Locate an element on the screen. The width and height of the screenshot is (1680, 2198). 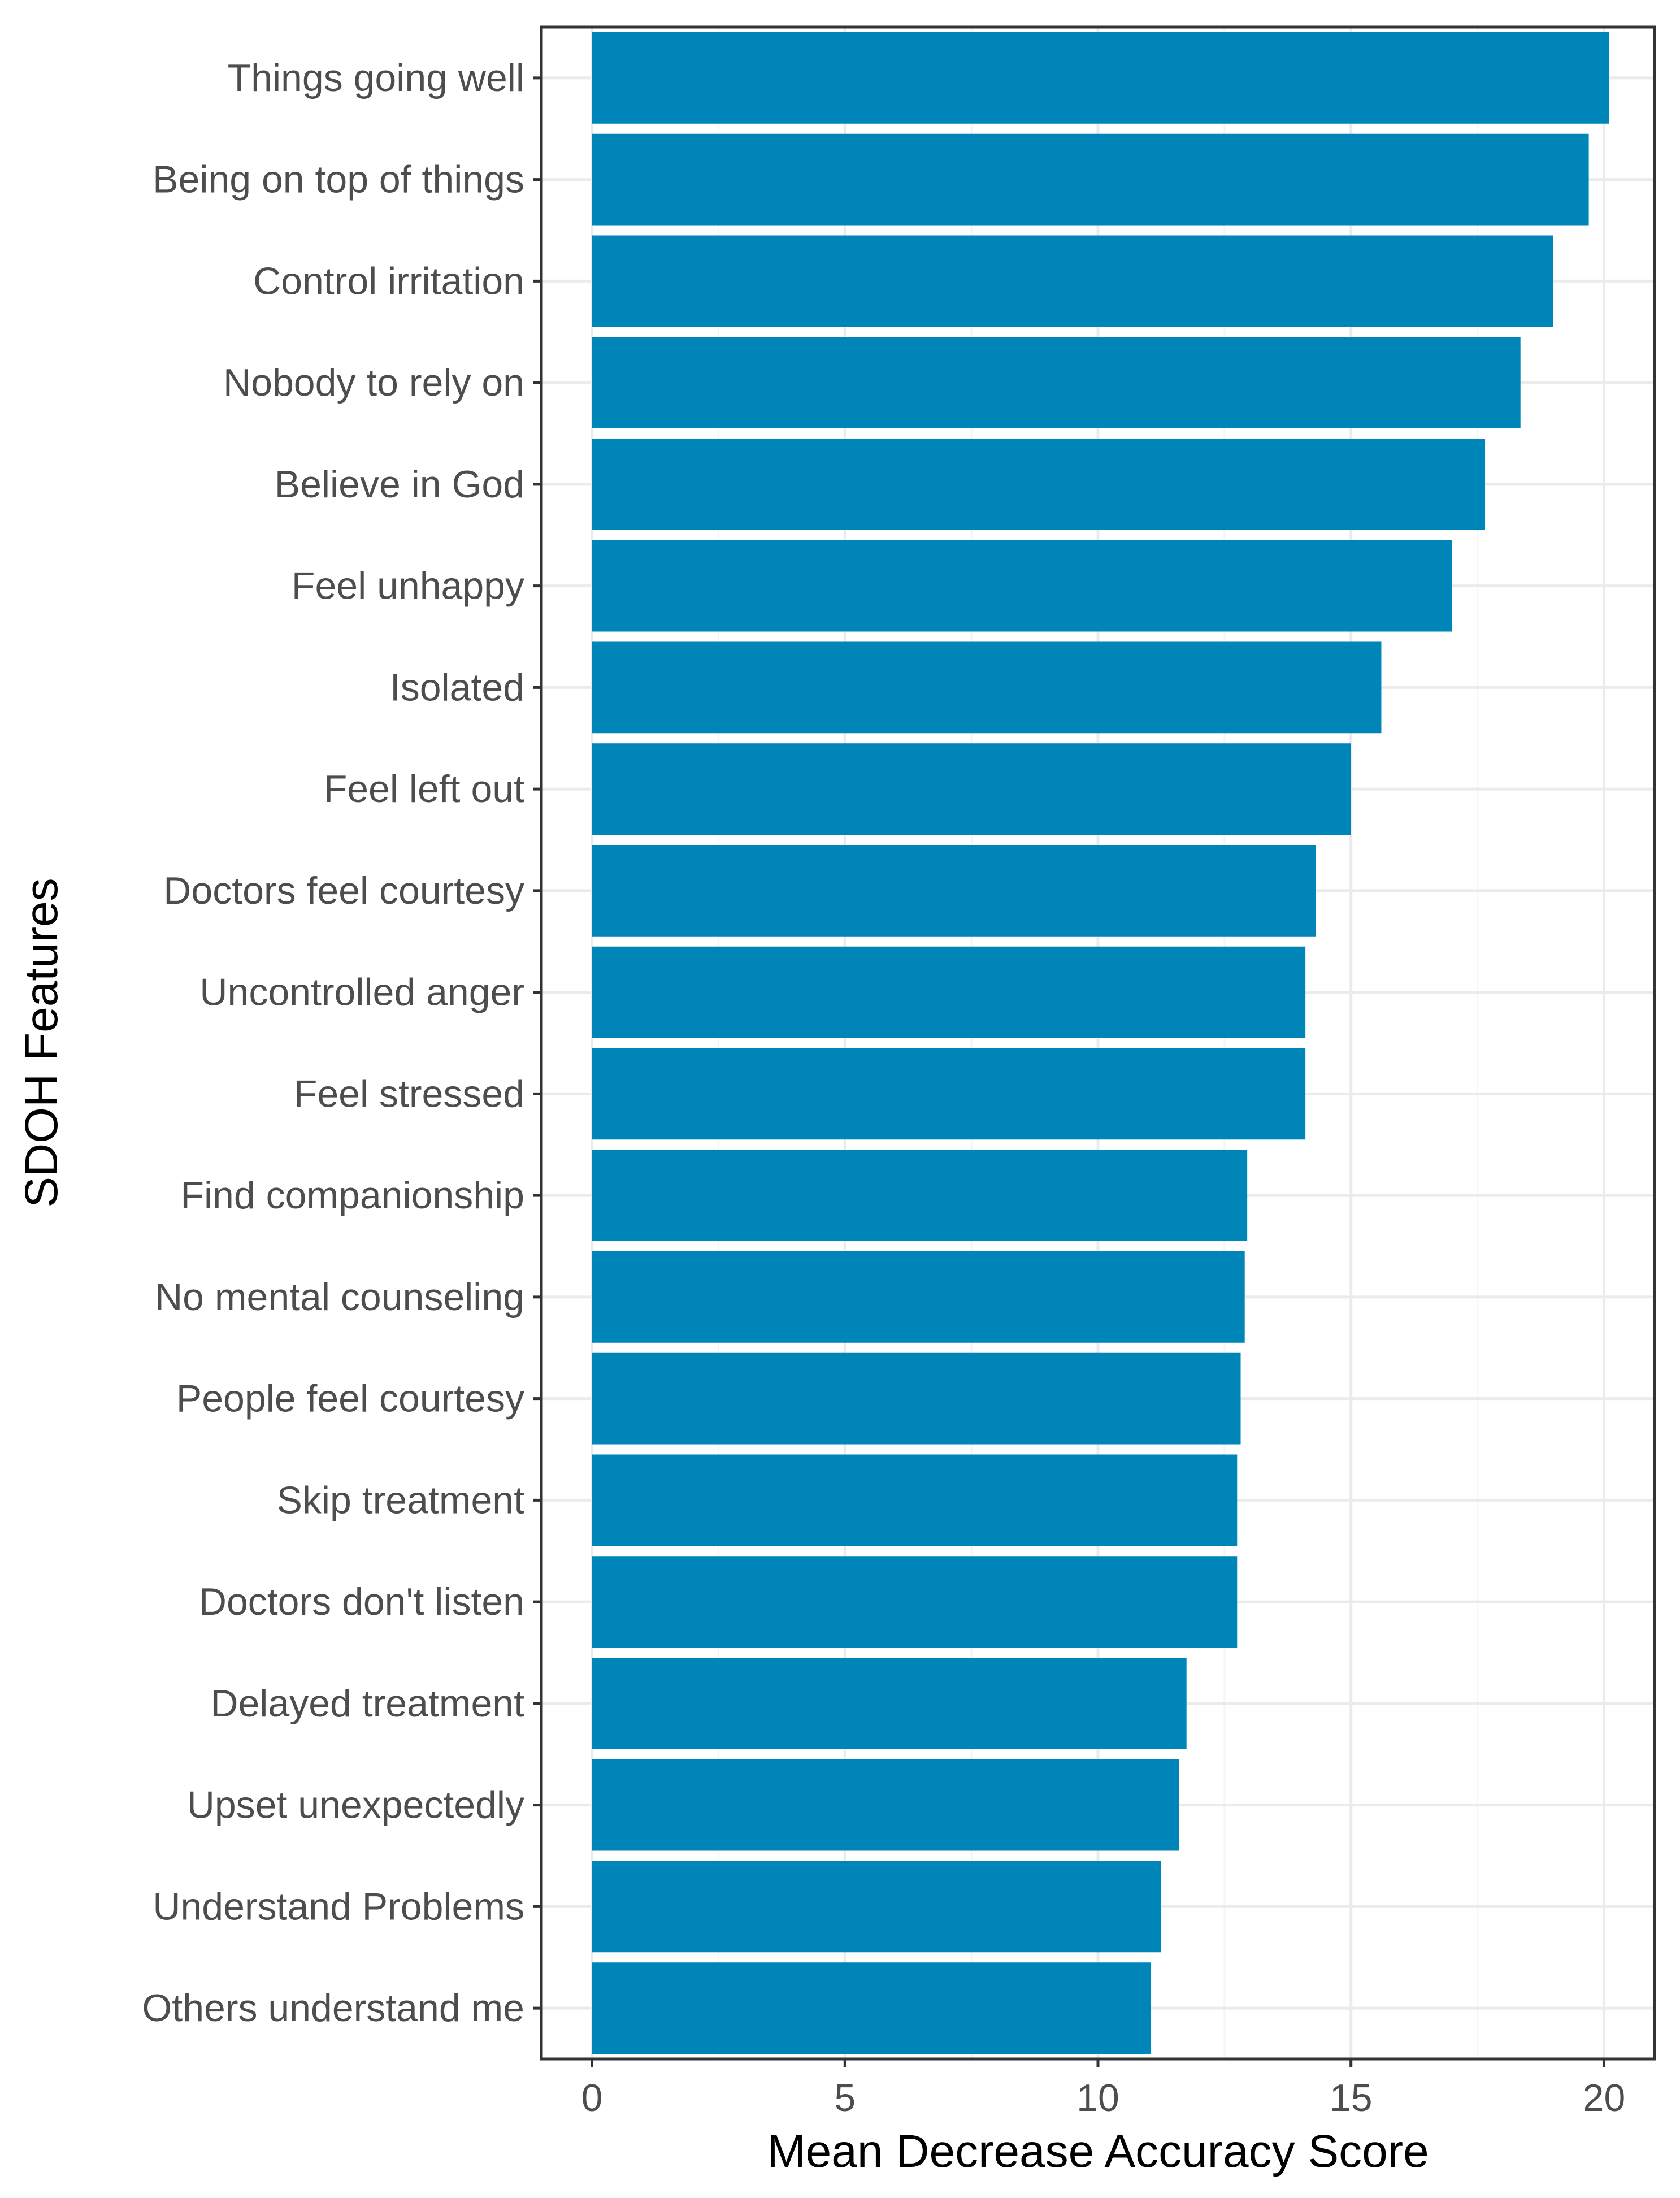
y-tick-label: Feel stressed is located at coordinates (409, 1093).